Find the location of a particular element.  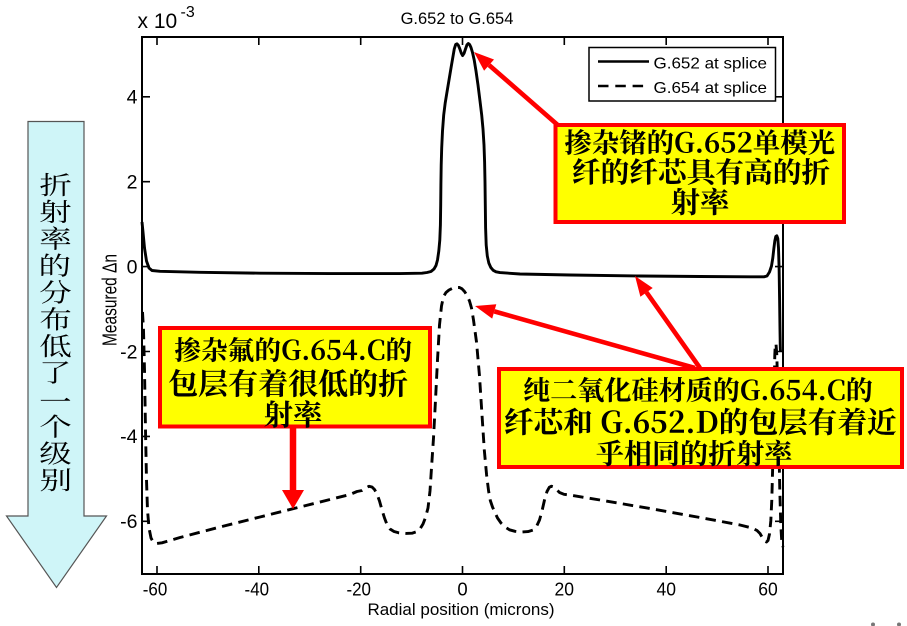

svg-text: Measured Δn is located at coordinates (111, 300).